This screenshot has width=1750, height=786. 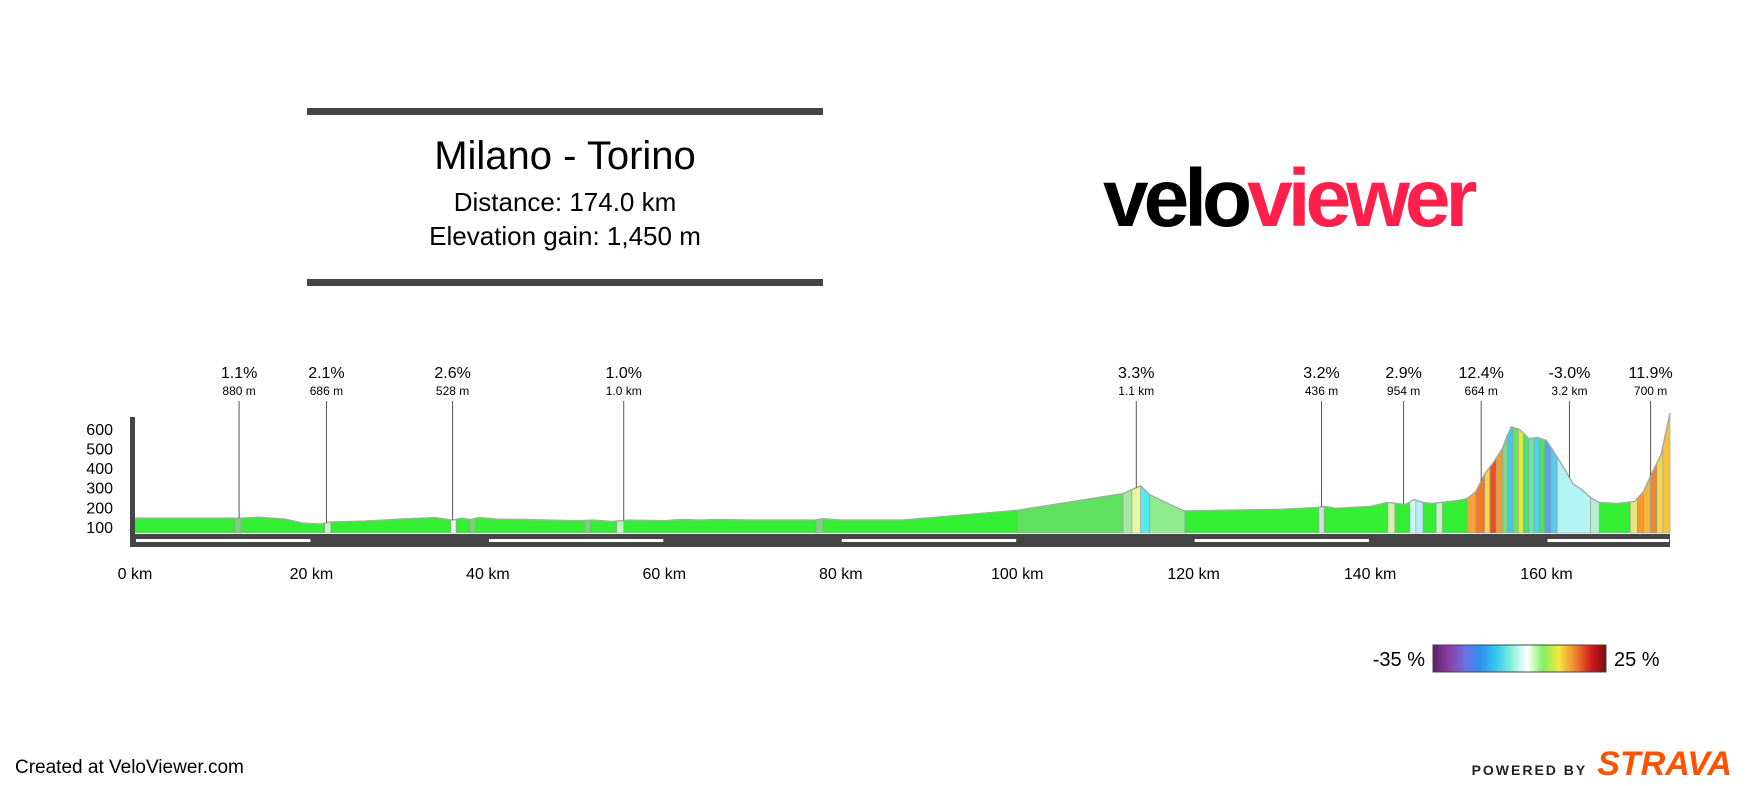 What do you see at coordinates (565, 236) in the screenshot?
I see `route-elevation-gain: Elevation gain: 1,450 m` at bounding box center [565, 236].